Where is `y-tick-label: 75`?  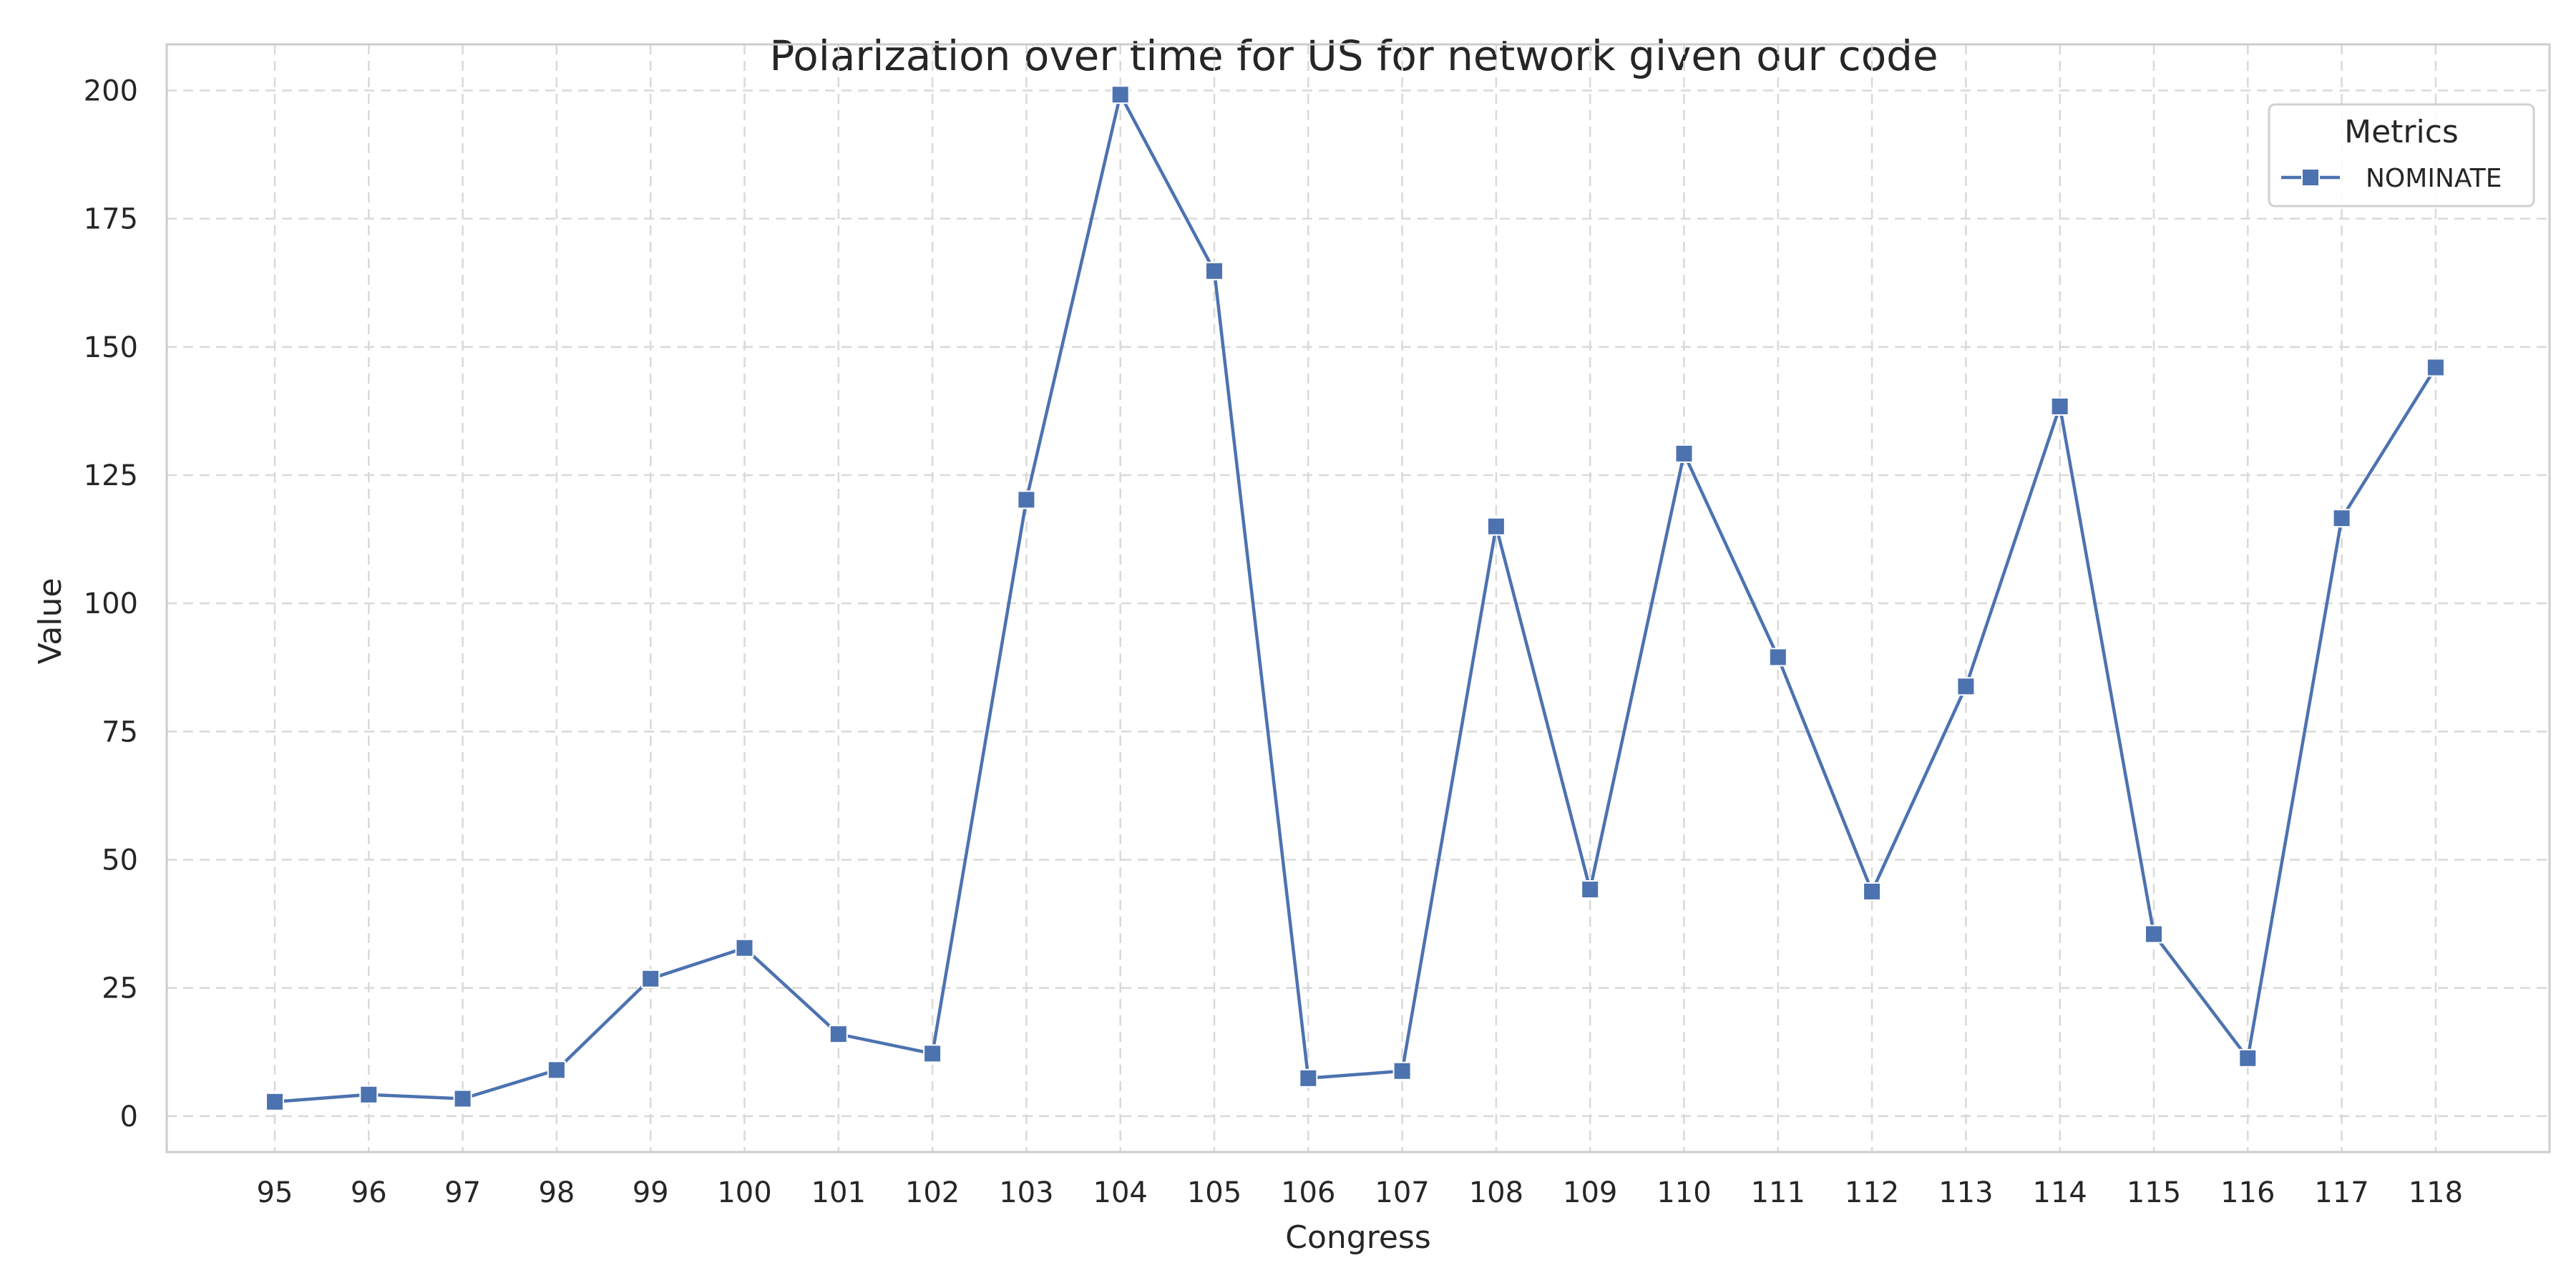 y-tick-label: 75 is located at coordinates (120, 732).